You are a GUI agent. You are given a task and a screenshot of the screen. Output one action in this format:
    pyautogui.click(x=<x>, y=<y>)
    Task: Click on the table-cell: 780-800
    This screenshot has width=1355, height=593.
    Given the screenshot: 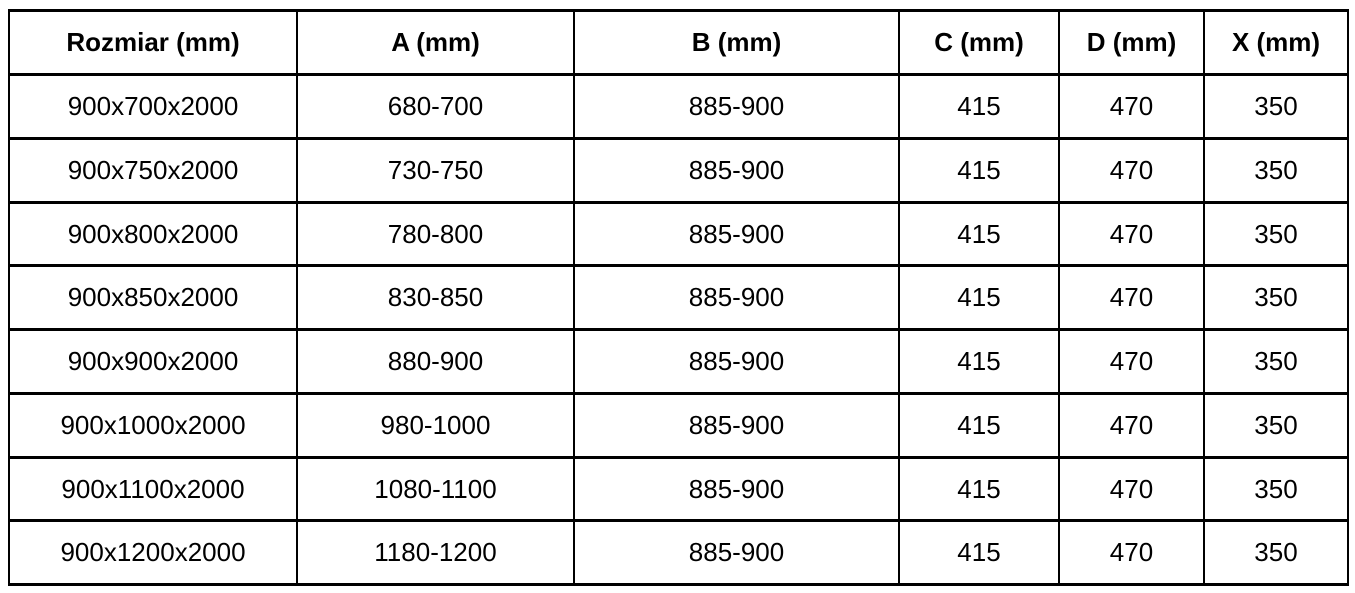 What is the action you would take?
    pyautogui.click(x=435, y=234)
    